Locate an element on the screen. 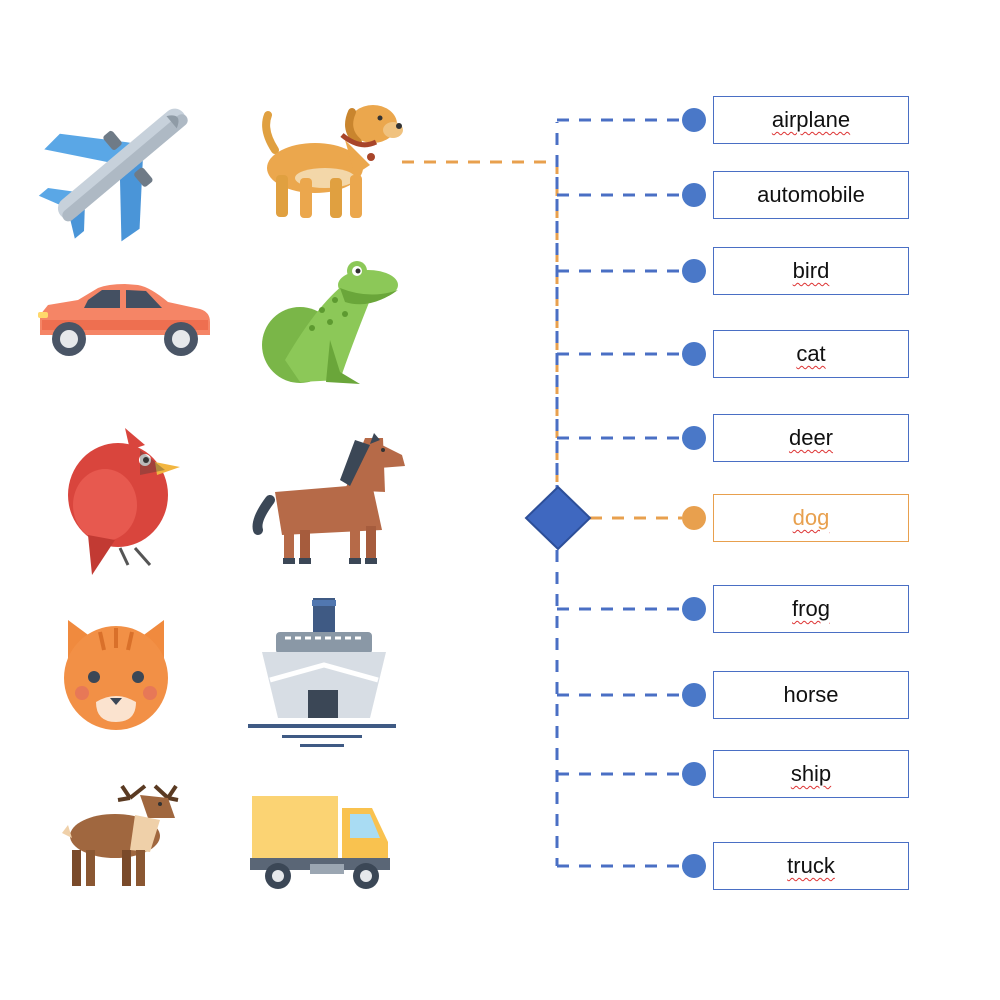  class-label-text: frog is located at coordinates (811, 608).